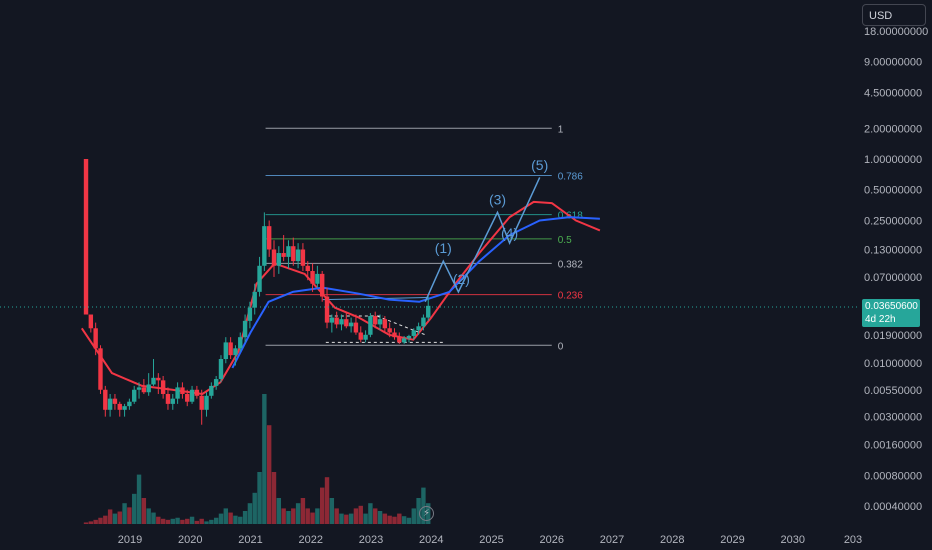  What do you see at coordinates (431, 540) in the screenshot?
I see `time-tick-label: 2024` at bounding box center [431, 540].